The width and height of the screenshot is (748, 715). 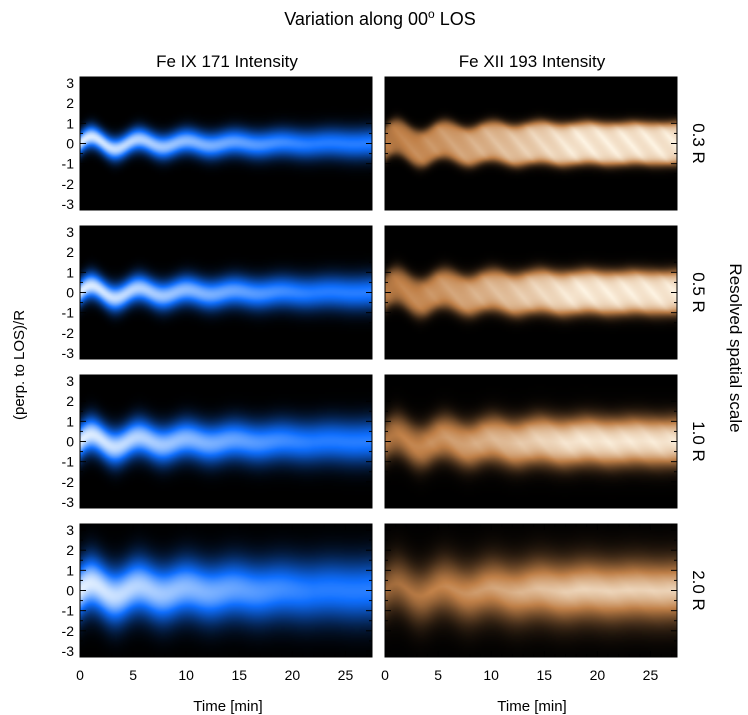 What do you see at coordinates (239, 675) in the screenshot?
I see `x-tick-label-c0-15: 15` at bounding box center [239, 675].